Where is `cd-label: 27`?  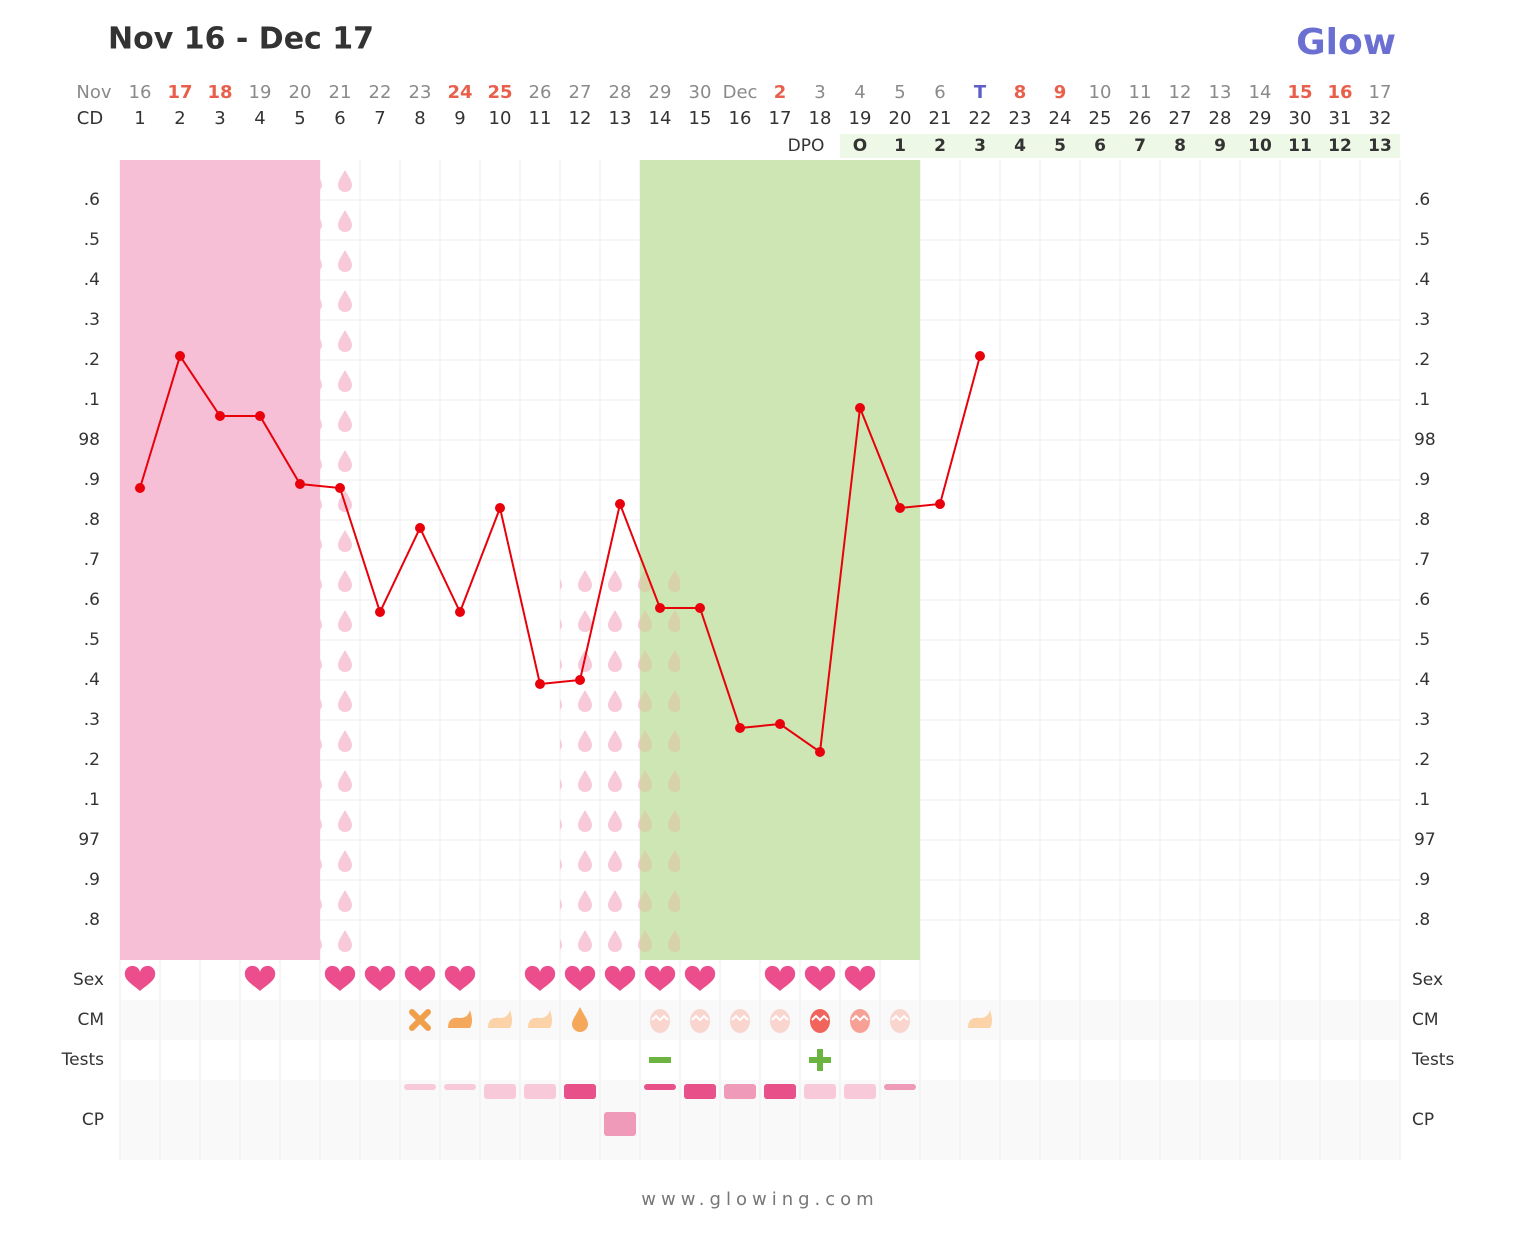
cd-label: 27 is located at coordinates (1180, 118).